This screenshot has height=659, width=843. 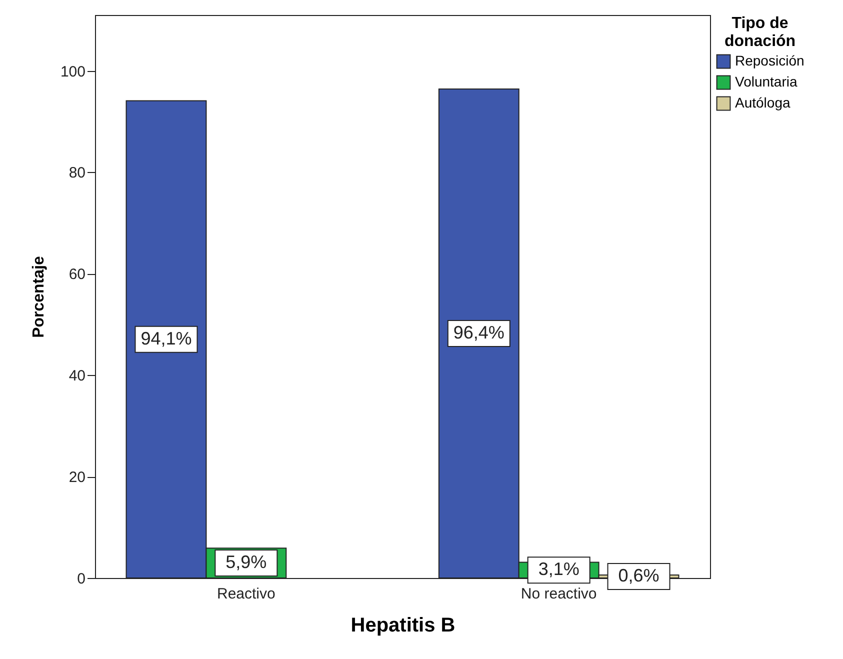 I want to click on legend-label: Voluntaria, so click(x=766, y=82).